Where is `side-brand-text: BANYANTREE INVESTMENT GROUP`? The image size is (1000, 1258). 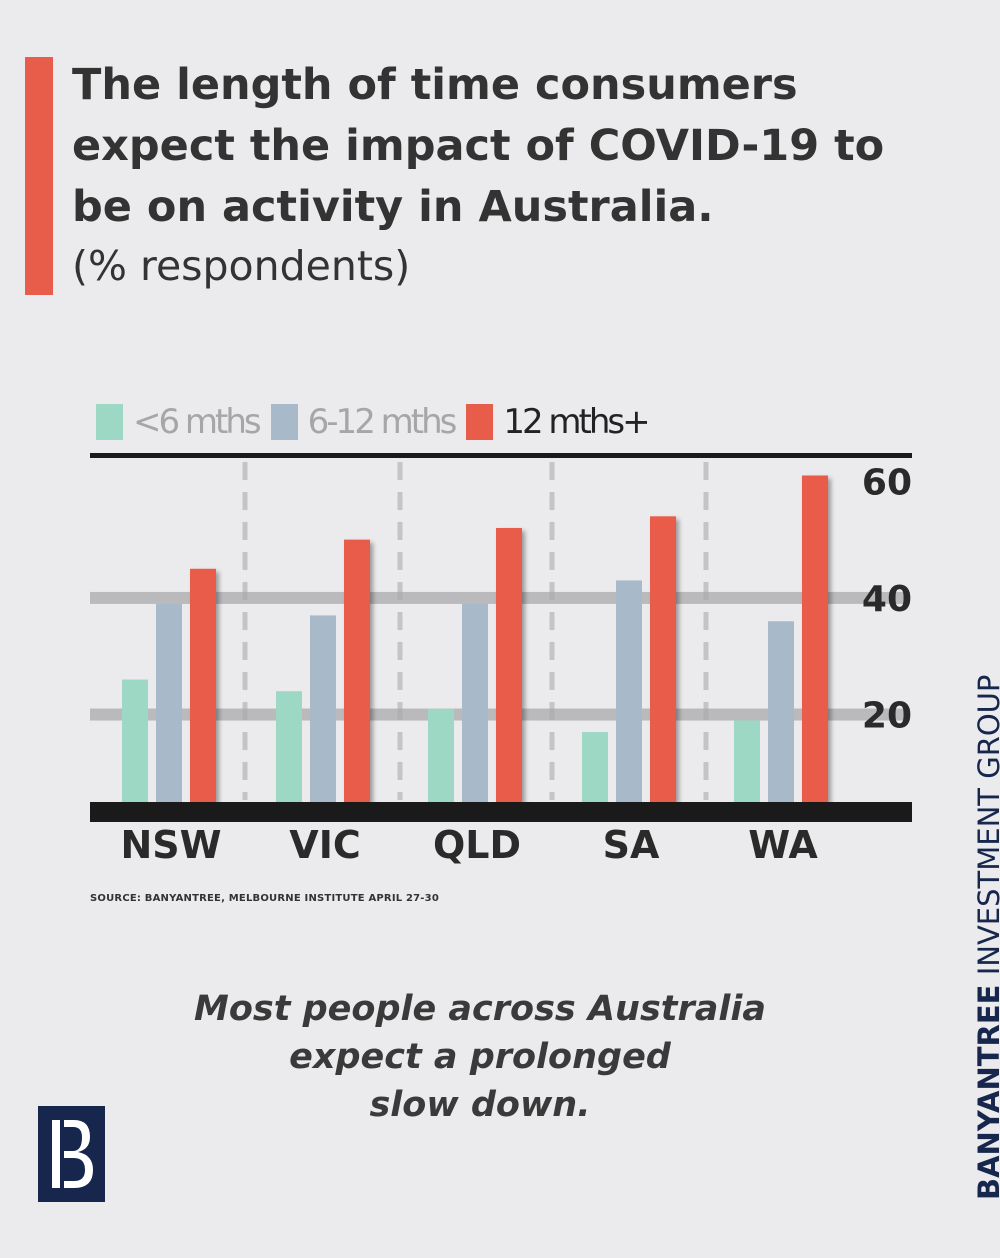 side-brand-text: BANYANTREE INVESTMENT GROUP is located at coordinates (986, 937).